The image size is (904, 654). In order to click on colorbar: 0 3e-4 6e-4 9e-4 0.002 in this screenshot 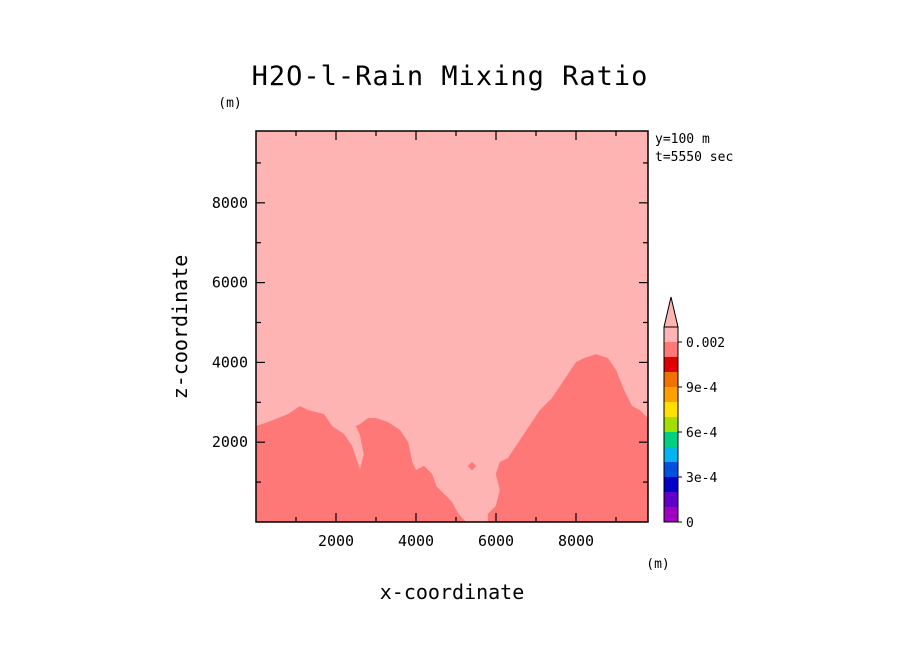, I will do `click(694, 413)`.